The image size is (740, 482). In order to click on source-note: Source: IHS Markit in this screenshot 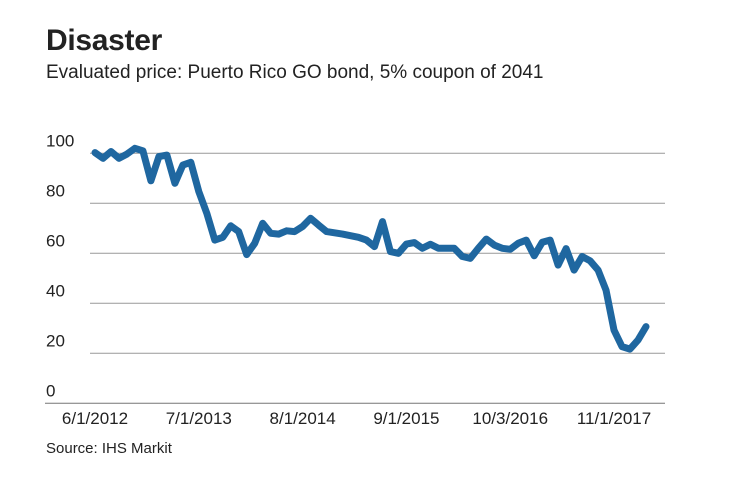, I will do `click(109, 448)`.